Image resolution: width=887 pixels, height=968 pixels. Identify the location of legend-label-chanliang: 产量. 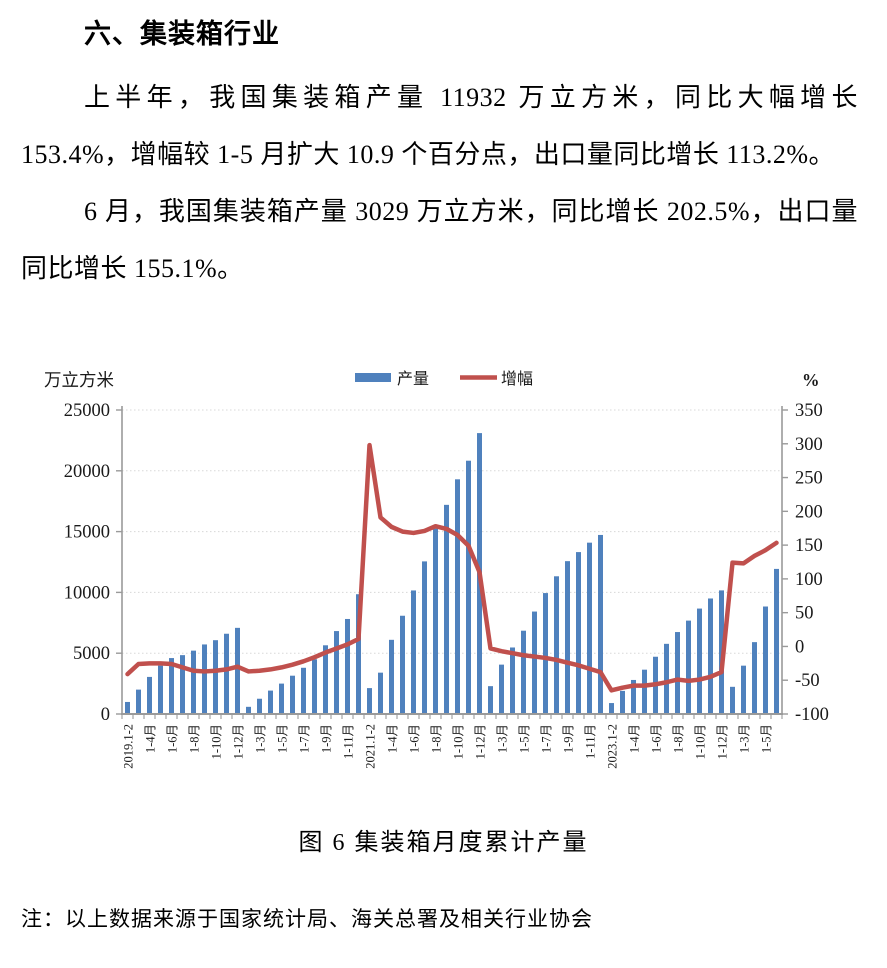
(413, 379).